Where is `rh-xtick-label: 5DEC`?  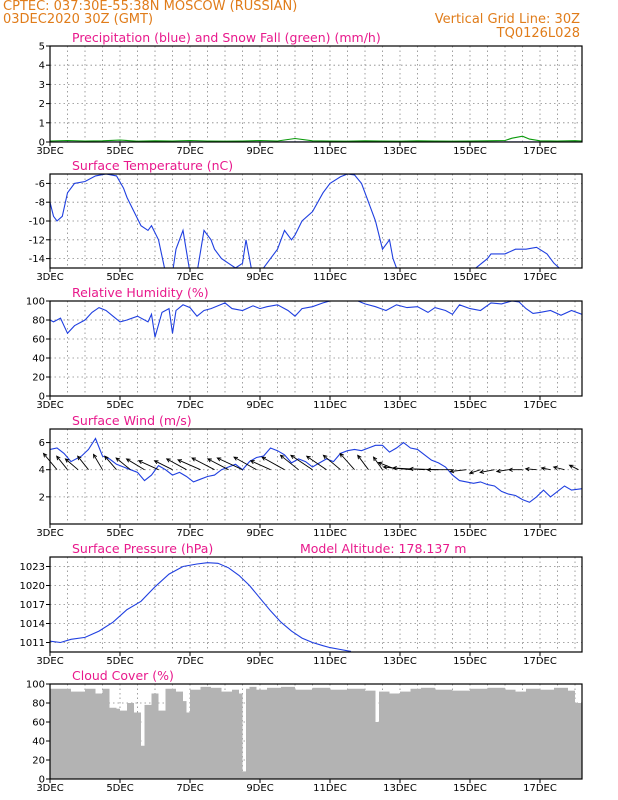
rh-xtick-label: 5DEC is located at coordinates (119, 405).